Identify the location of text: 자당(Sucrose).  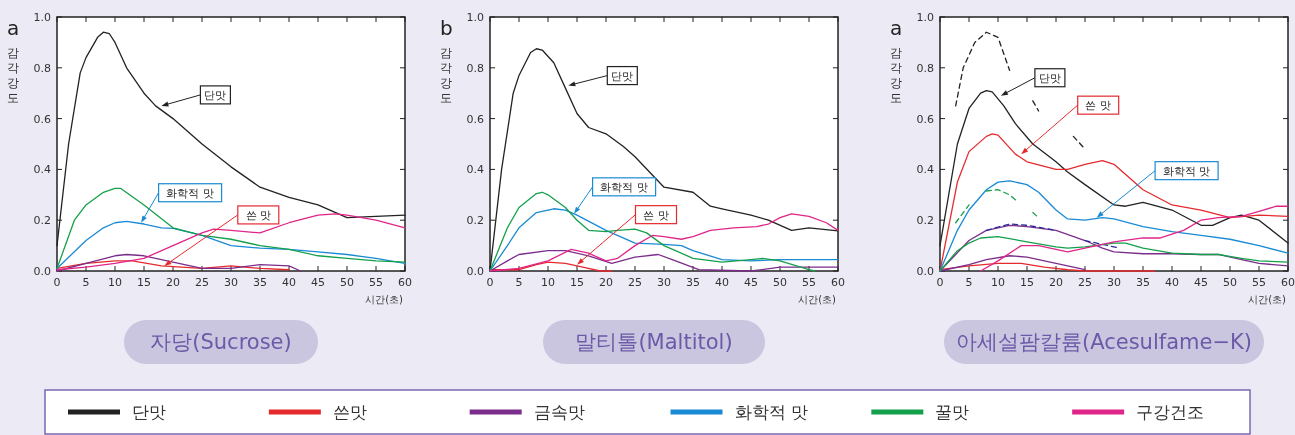
(221, 342).